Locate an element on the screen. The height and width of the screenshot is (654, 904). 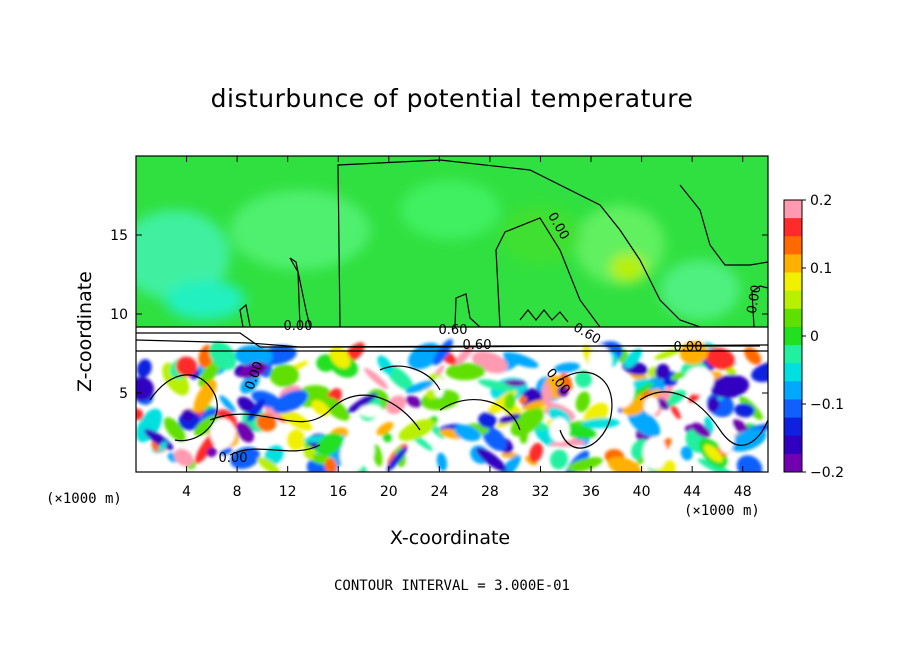
y-tick-label: 15 is located at coordinates (119, 236).